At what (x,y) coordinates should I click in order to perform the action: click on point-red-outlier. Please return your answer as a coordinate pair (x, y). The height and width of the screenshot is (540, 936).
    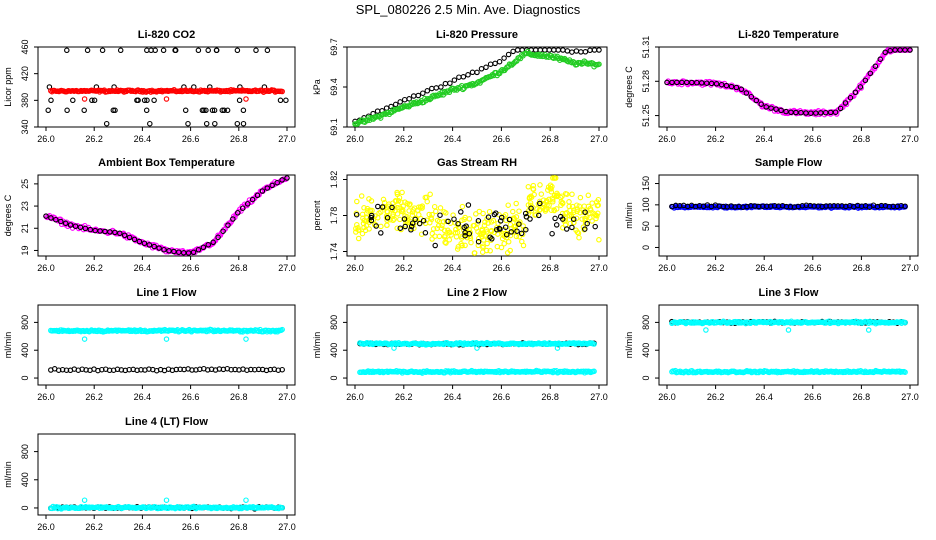
    Looking at the image, I should click on (166, 99).